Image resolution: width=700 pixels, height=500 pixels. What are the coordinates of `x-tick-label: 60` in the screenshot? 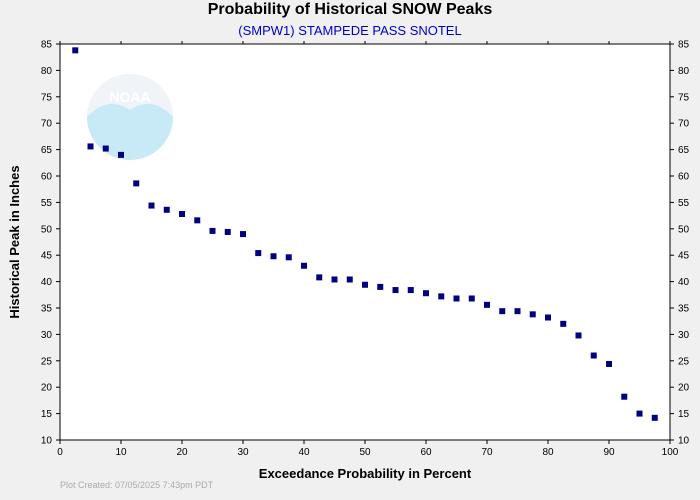 It's located at (426, 452).